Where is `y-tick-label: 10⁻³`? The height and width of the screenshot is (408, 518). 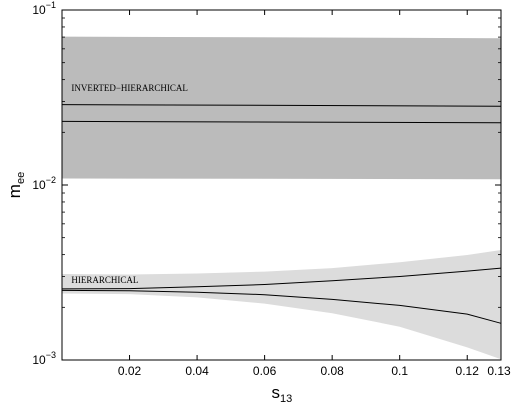 y-tick-label: 10⁻³ is located at coordinates (44, 358).